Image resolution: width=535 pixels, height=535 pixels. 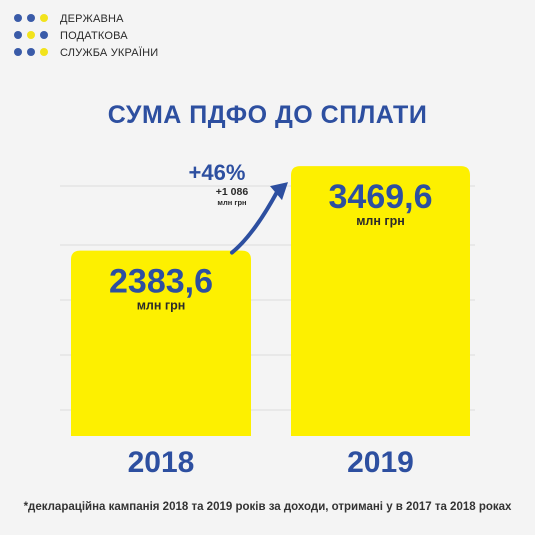 What do you see at coordinates (161, 462) in the screenshot?
I see `category-label: 2018` at bounding box center [161, 462].